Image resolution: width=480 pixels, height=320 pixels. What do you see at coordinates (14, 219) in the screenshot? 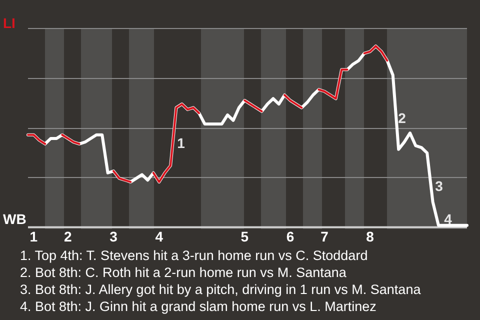
I see `text: WB` at bounding box center [14, 219].